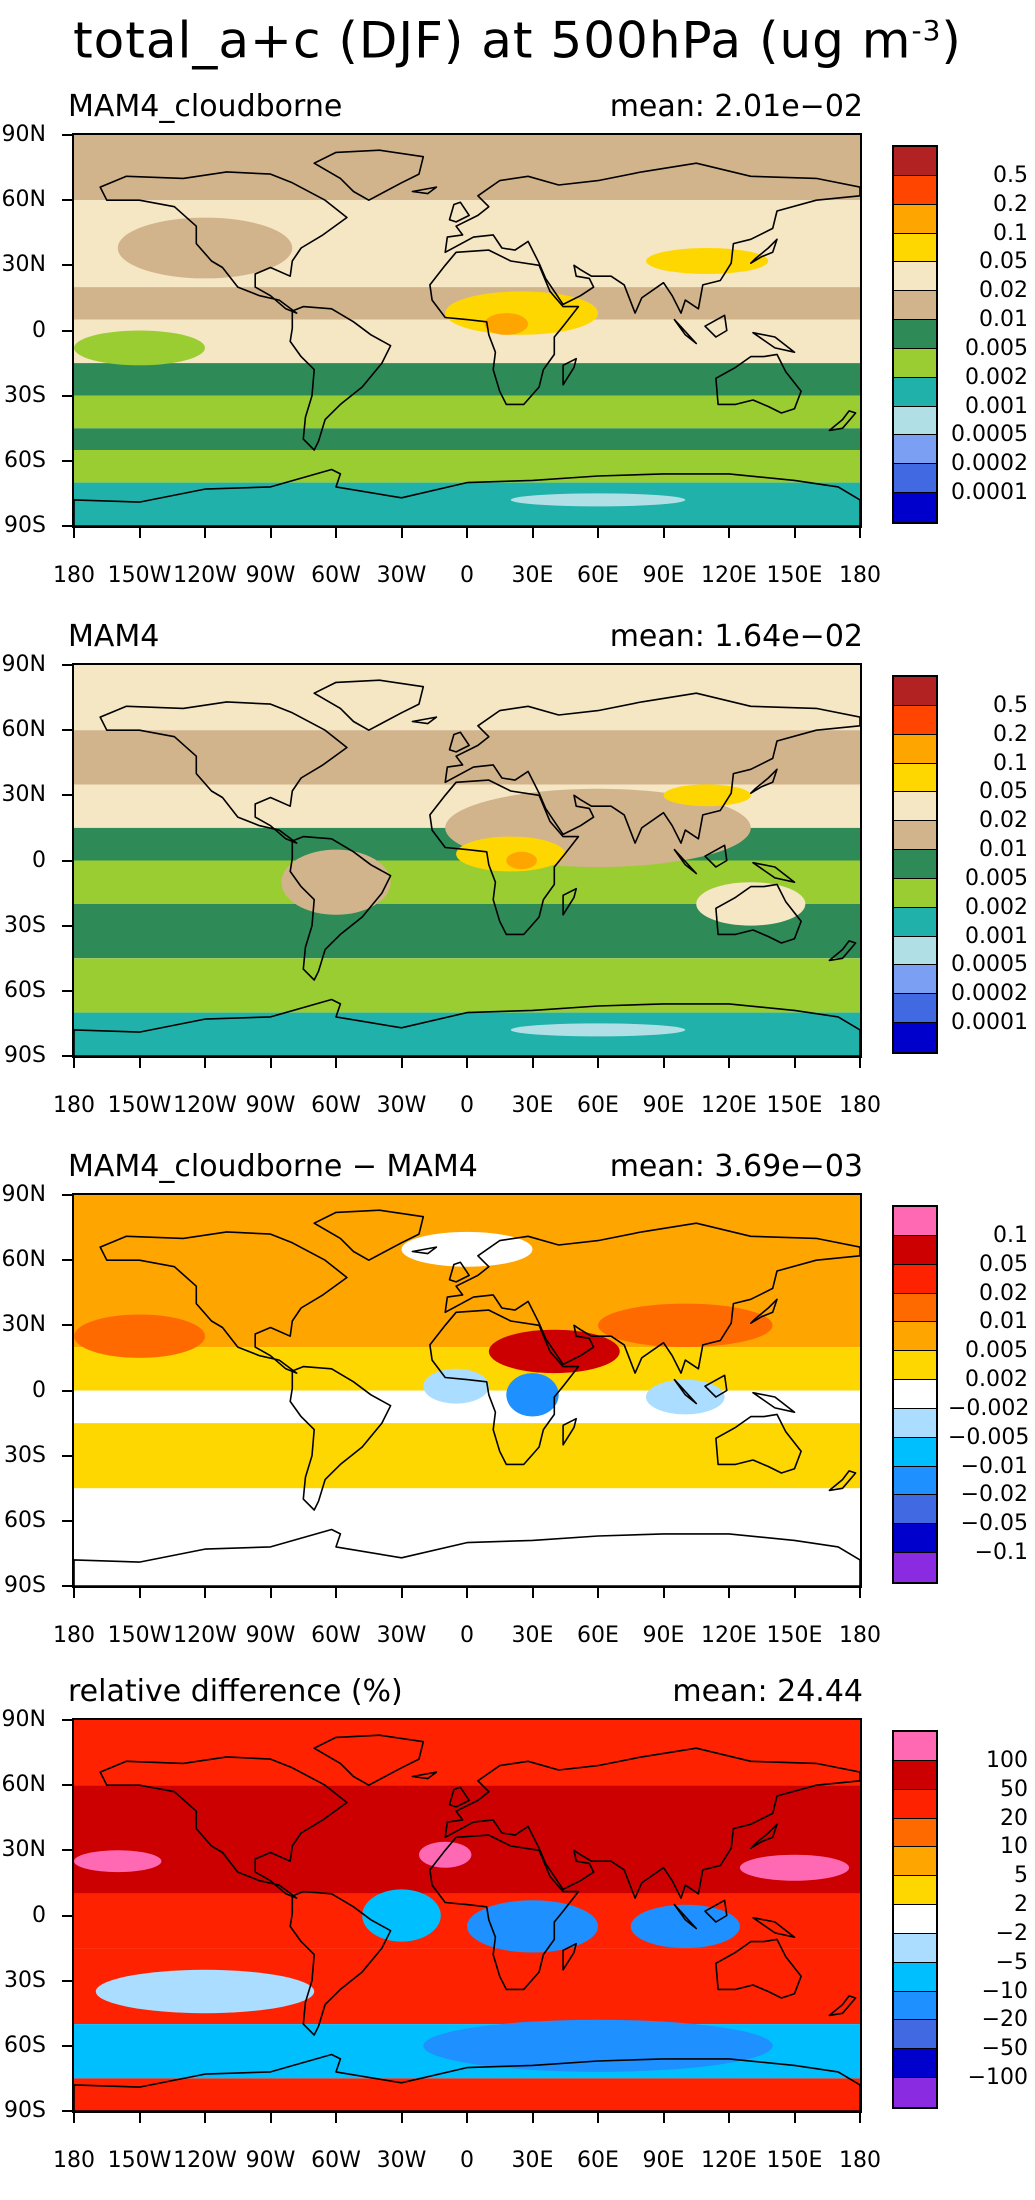 Image resolution: width=1035 pixels, height=2200 pixels. I want to click on lon-tick-label: 90W, so click(270, 575).